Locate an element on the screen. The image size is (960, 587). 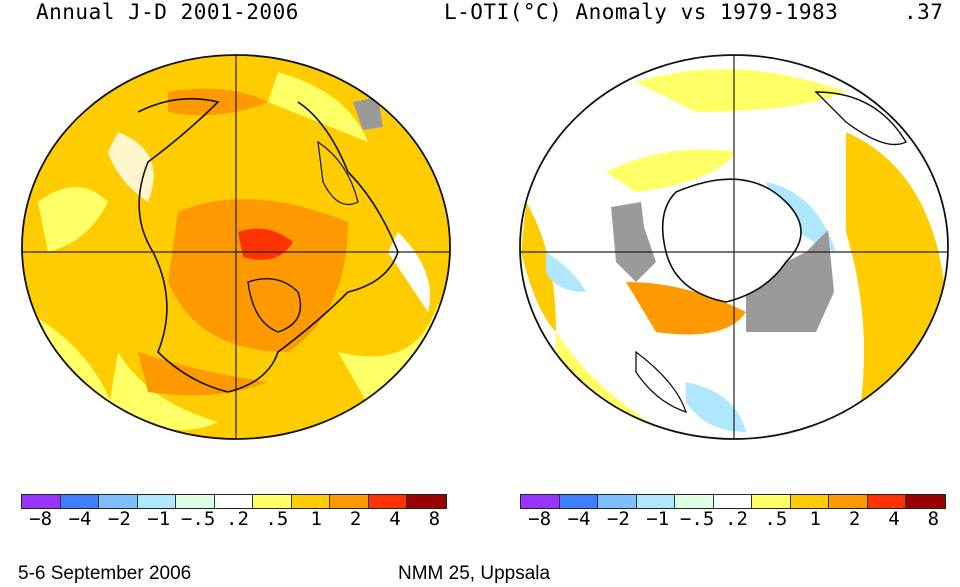
color-scale-bar-right is located at coordinates (733, 501).